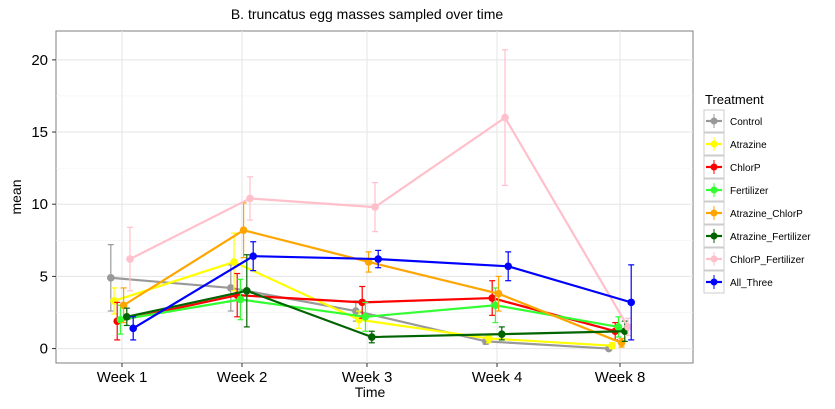 The image size is (835, 409). I want to click on legend-label: Atrazine, so click(748, 145).